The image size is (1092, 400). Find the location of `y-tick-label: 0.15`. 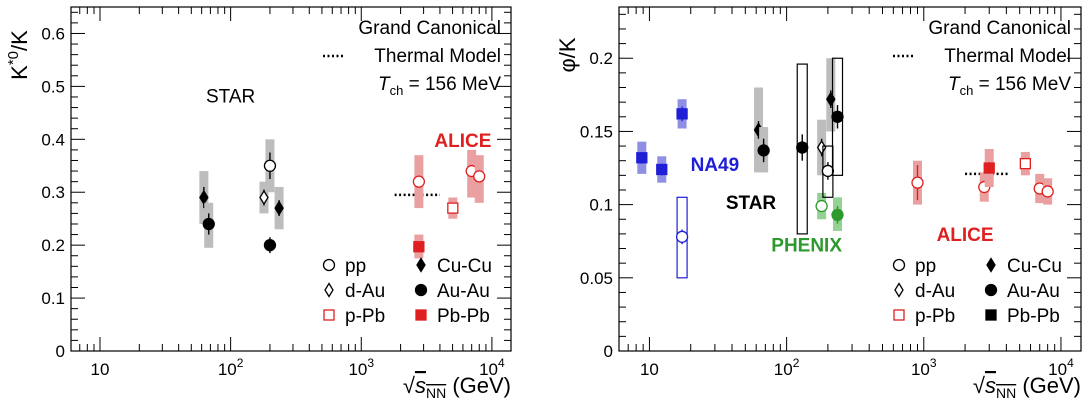

y-tick-label: 0.15 is located at coordinates (596, 131).